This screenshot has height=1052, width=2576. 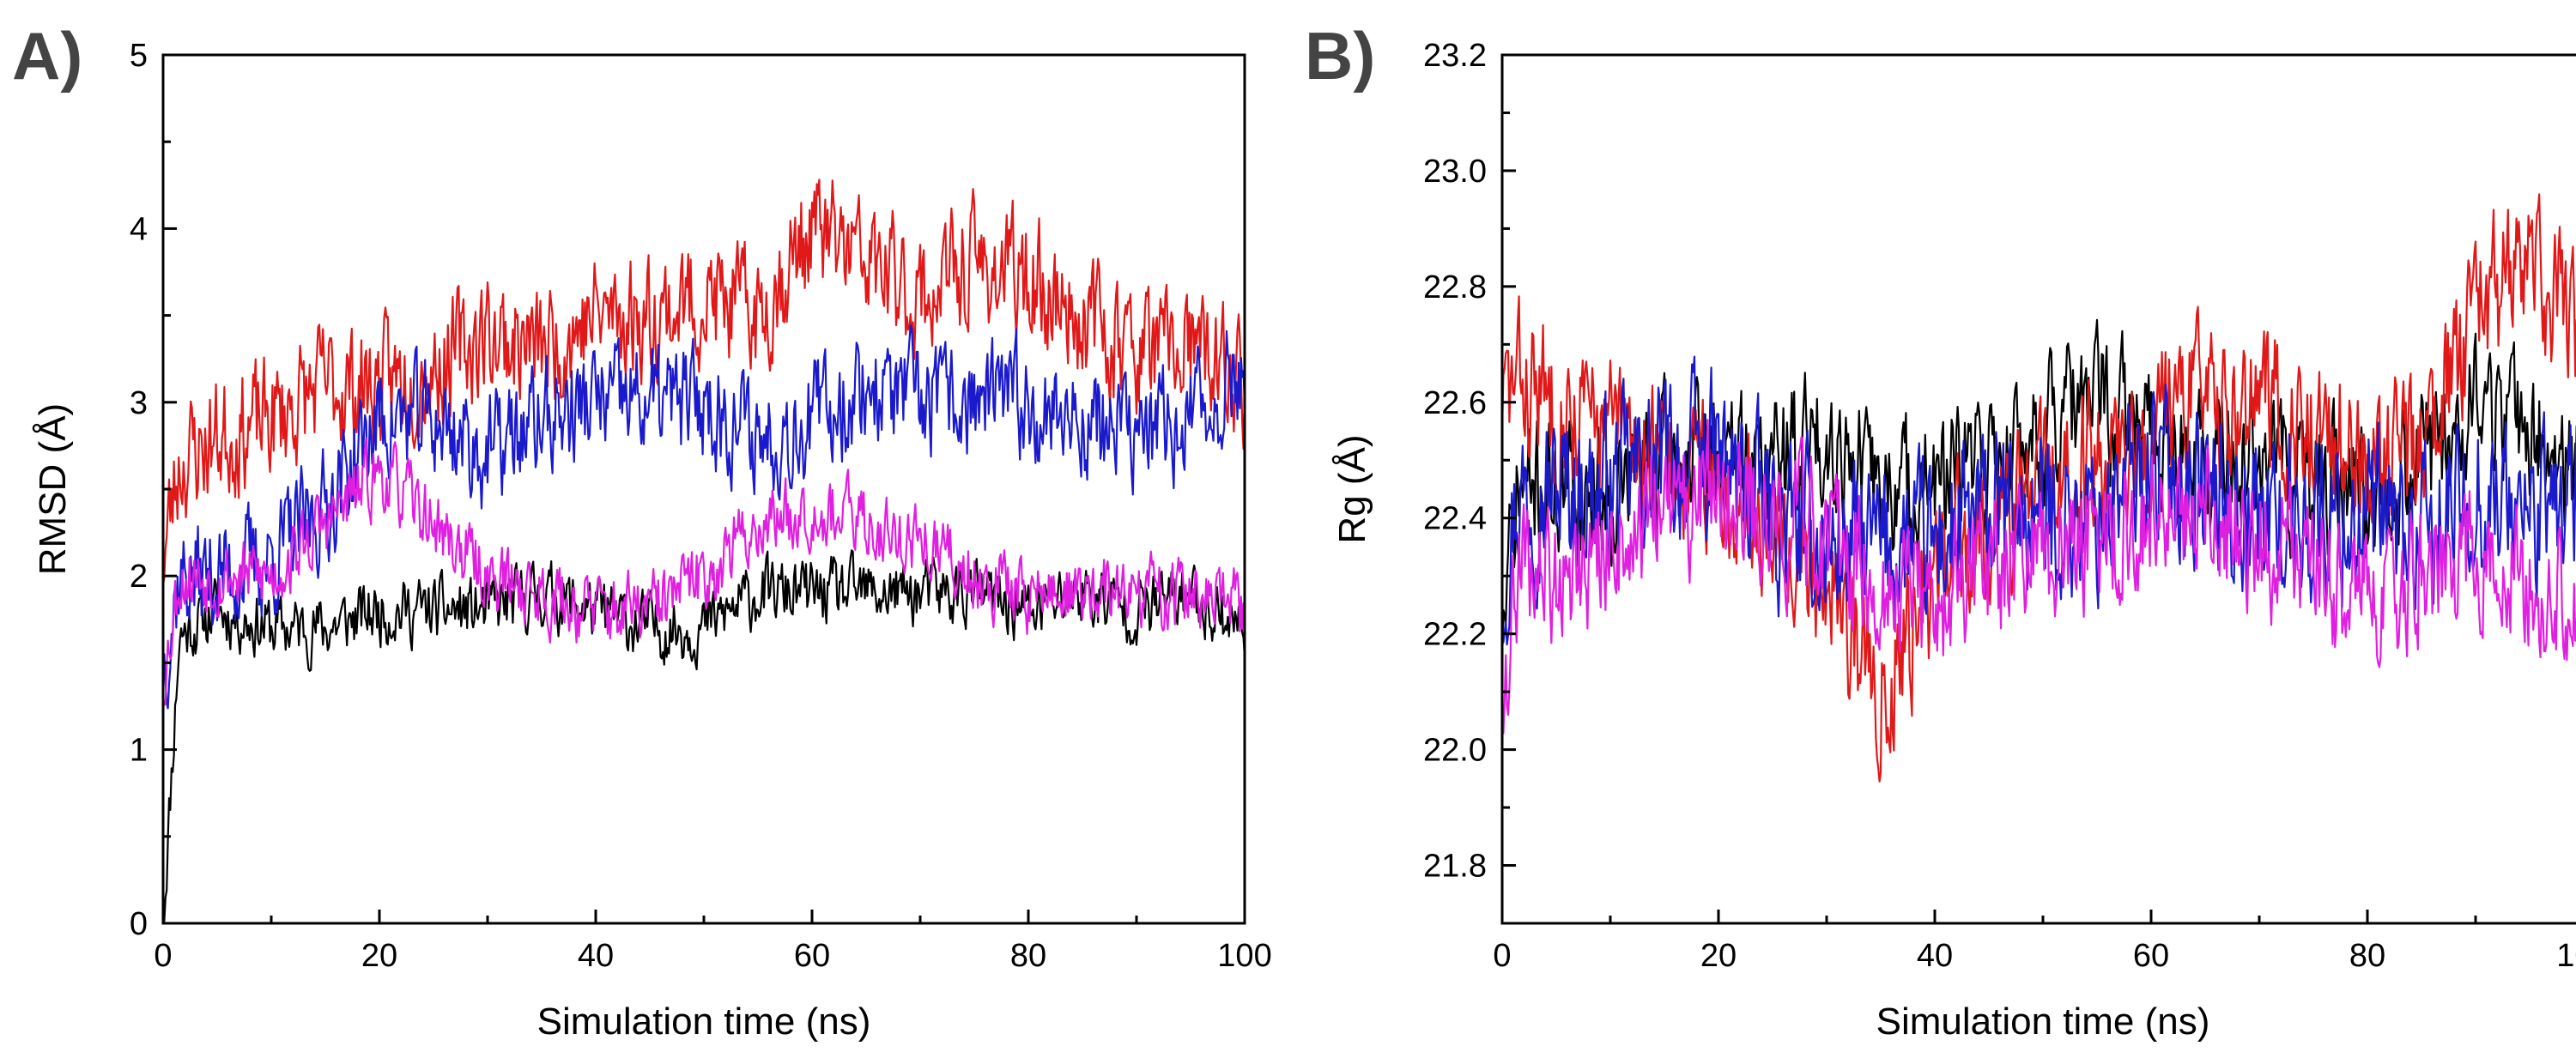 I want to click on panel-a-x-axis-title: Simulation time (ns), so click(x=704, y=1022).